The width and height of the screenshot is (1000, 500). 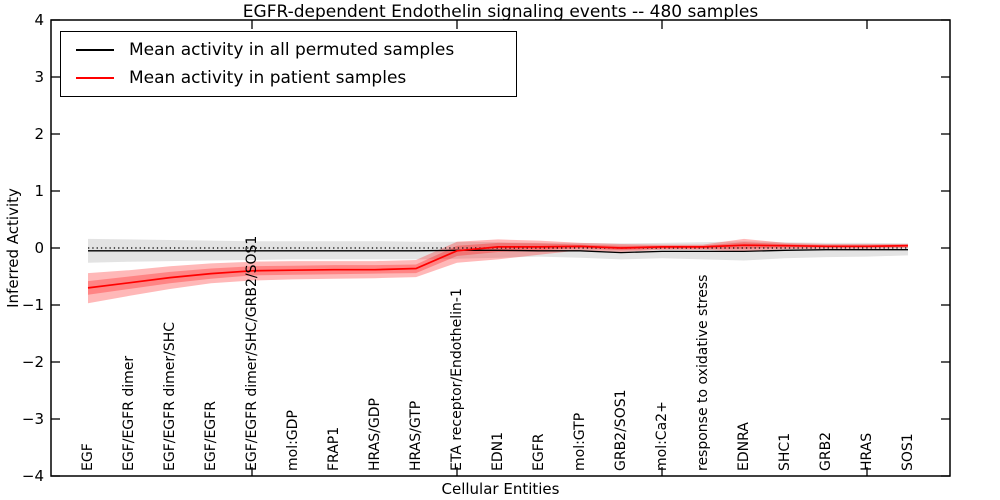 I want to click on permuted-mean-line, so click(x=498, y=251).